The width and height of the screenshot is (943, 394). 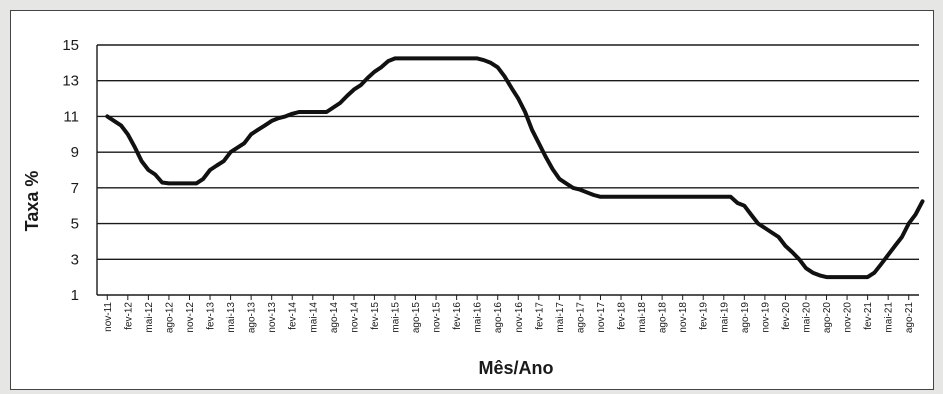 I want to click on x-tick-label: ago-21, so click(x=909, y=318).